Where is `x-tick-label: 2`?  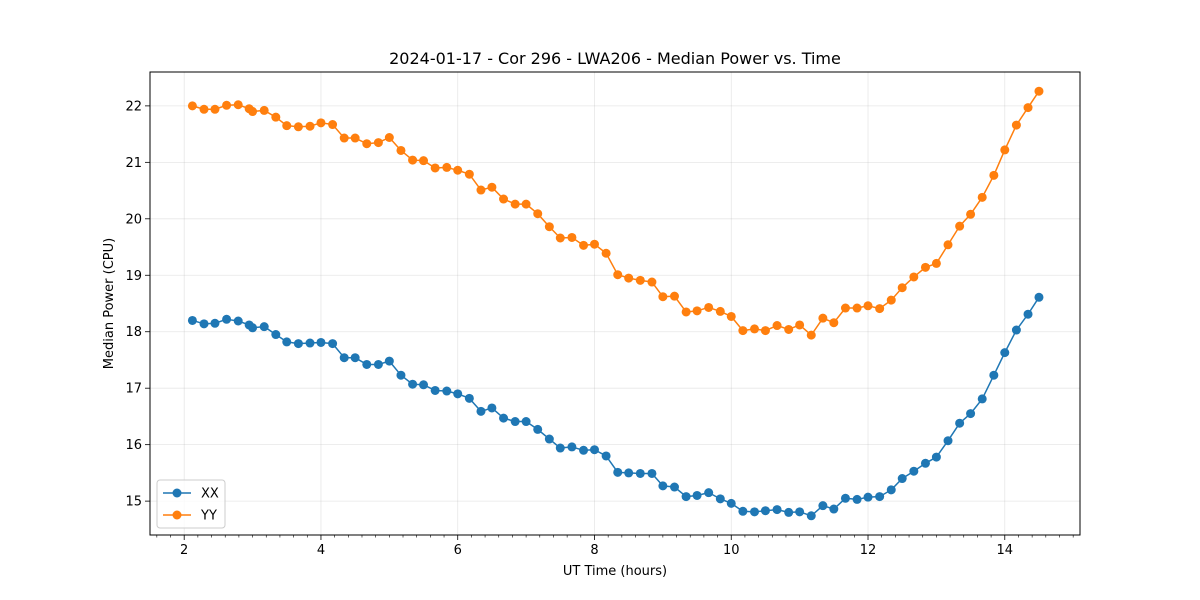
x-tick-label: 2 is located at coordinates (184, 550).